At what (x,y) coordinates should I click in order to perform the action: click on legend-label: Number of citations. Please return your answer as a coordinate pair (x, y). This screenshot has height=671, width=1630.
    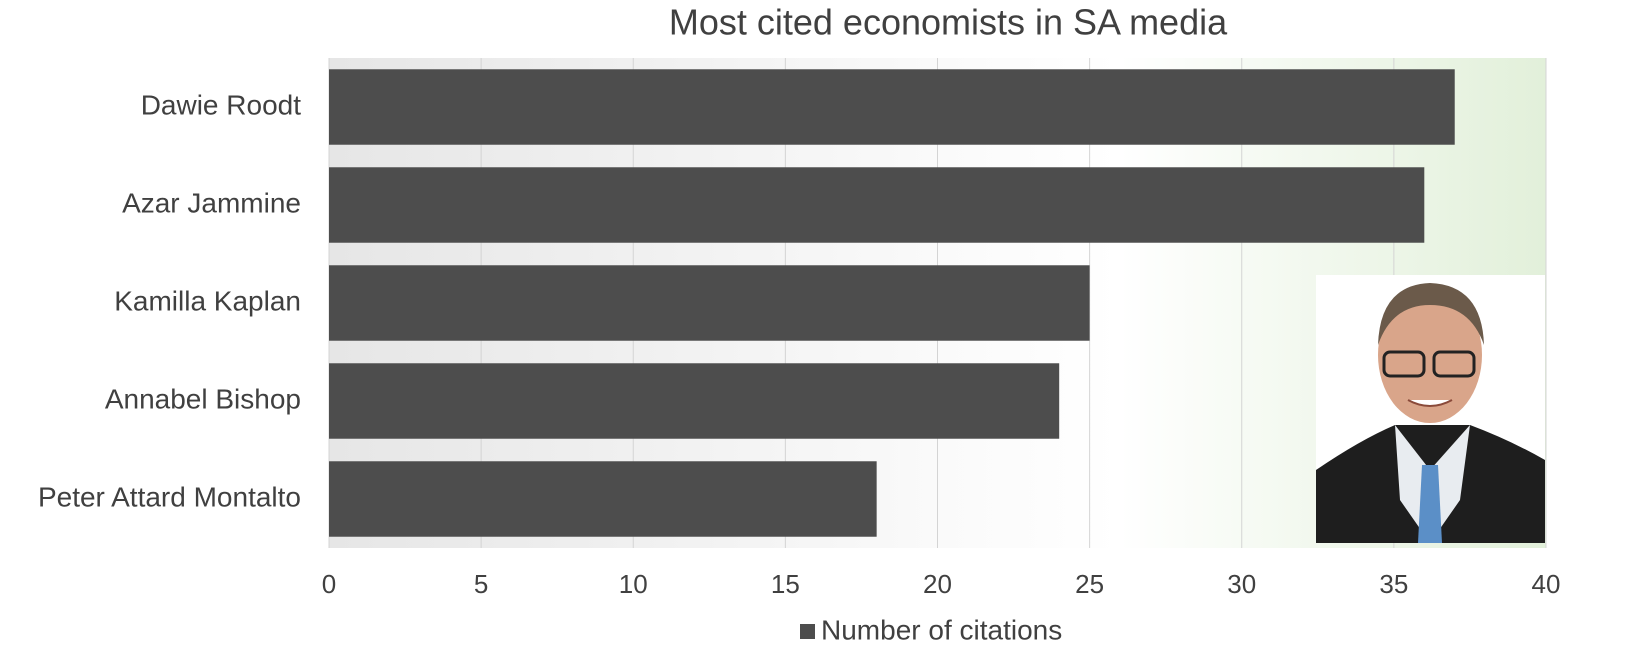
    Looking at the image, I should click on (941, 629).